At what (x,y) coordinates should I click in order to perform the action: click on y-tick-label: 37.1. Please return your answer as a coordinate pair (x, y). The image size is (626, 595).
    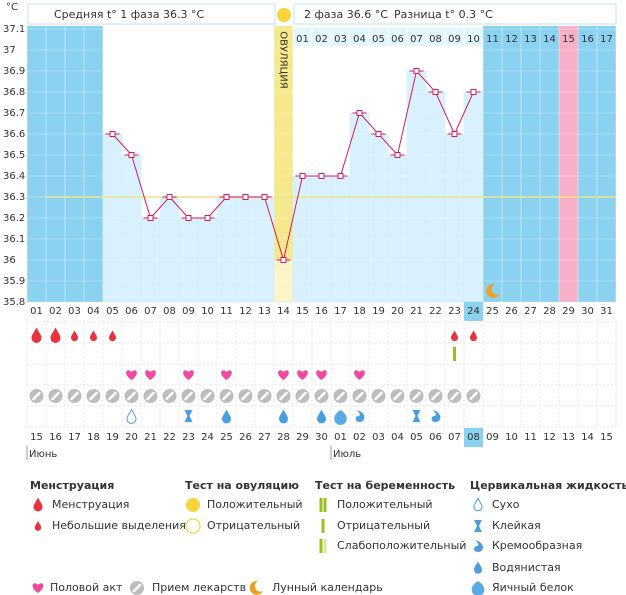
    Looking at the image, I should click on (14, 29).